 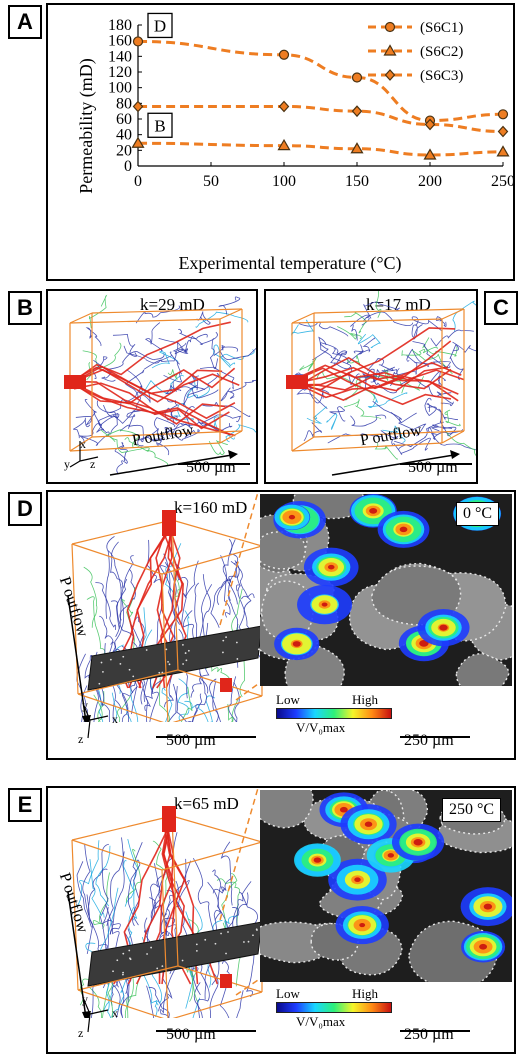 What do you see at coordinates (206, 737) in the screenshot?
I see `panel-d-scale-bar` at bounding box center [206, 737].